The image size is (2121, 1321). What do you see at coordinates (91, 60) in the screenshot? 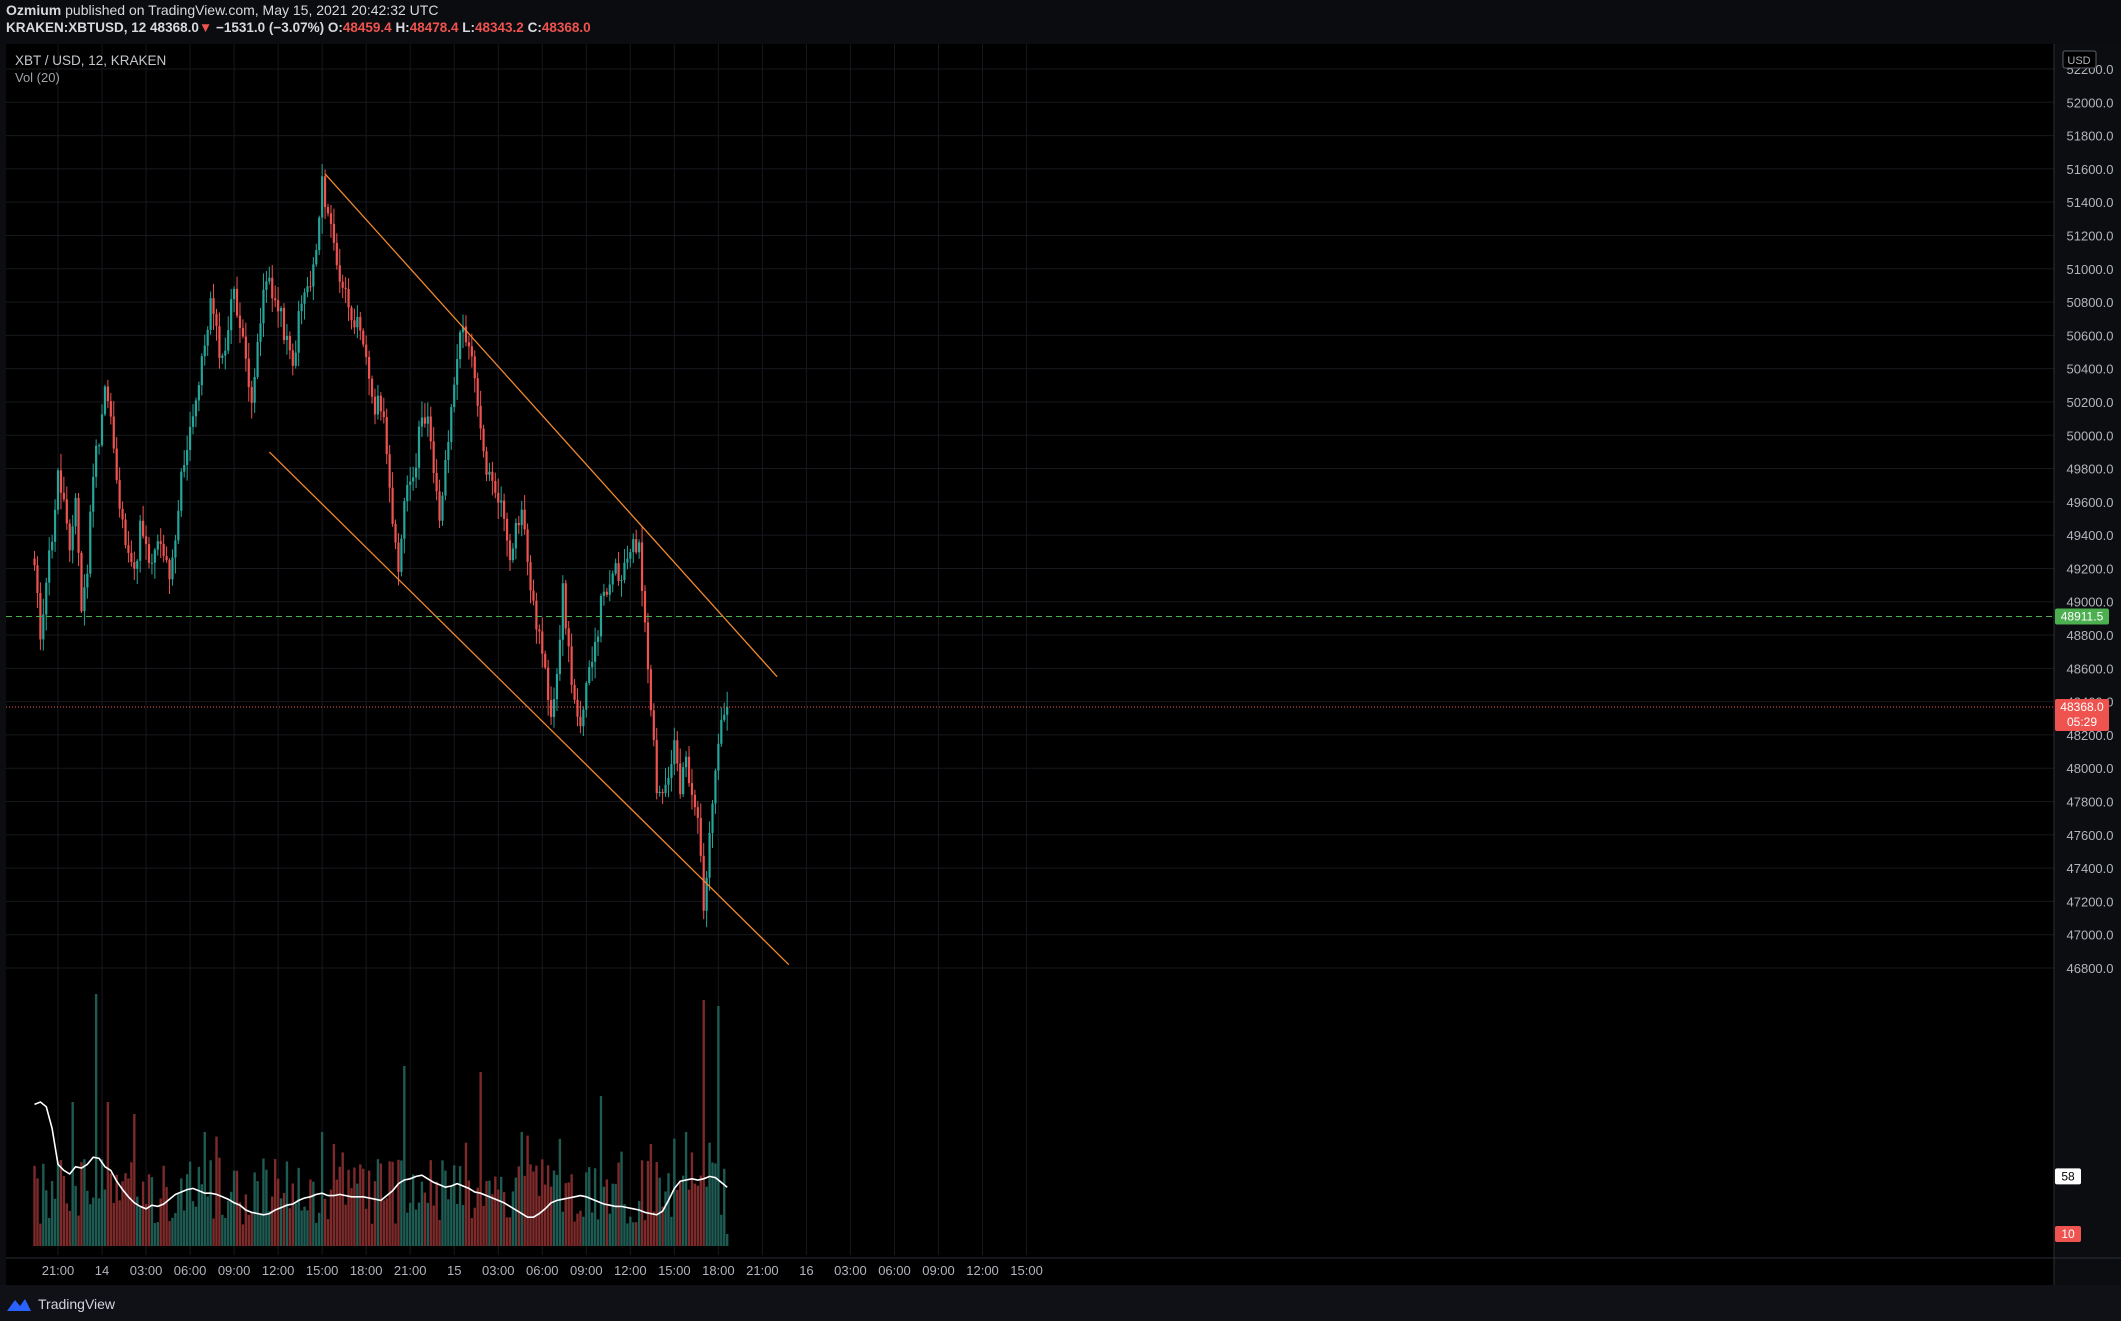
I see `series-legend: XBT / USD, 12, KRAKEN` at bounding box center [91, 60].